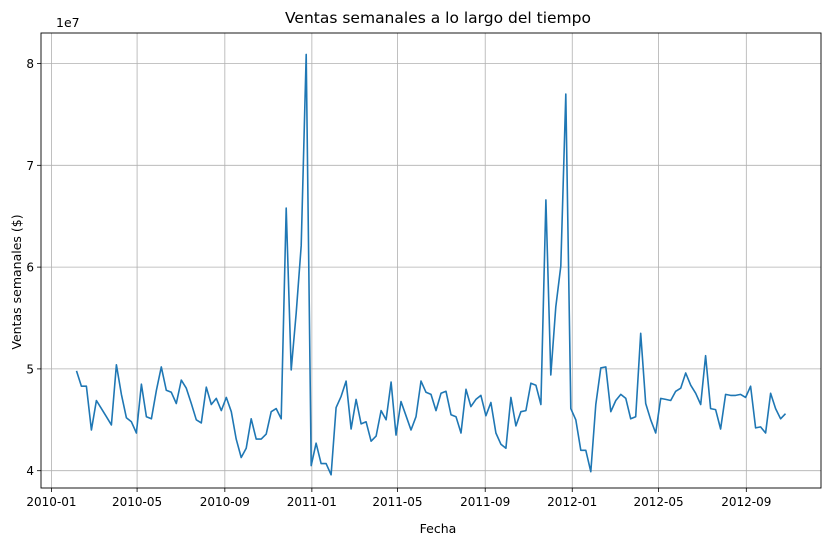 This screenshot has width=833, height=551. Describe the element at coordinates (658, 502) in the screenshot. I see `x-tick-label: 2012-05` at that location.